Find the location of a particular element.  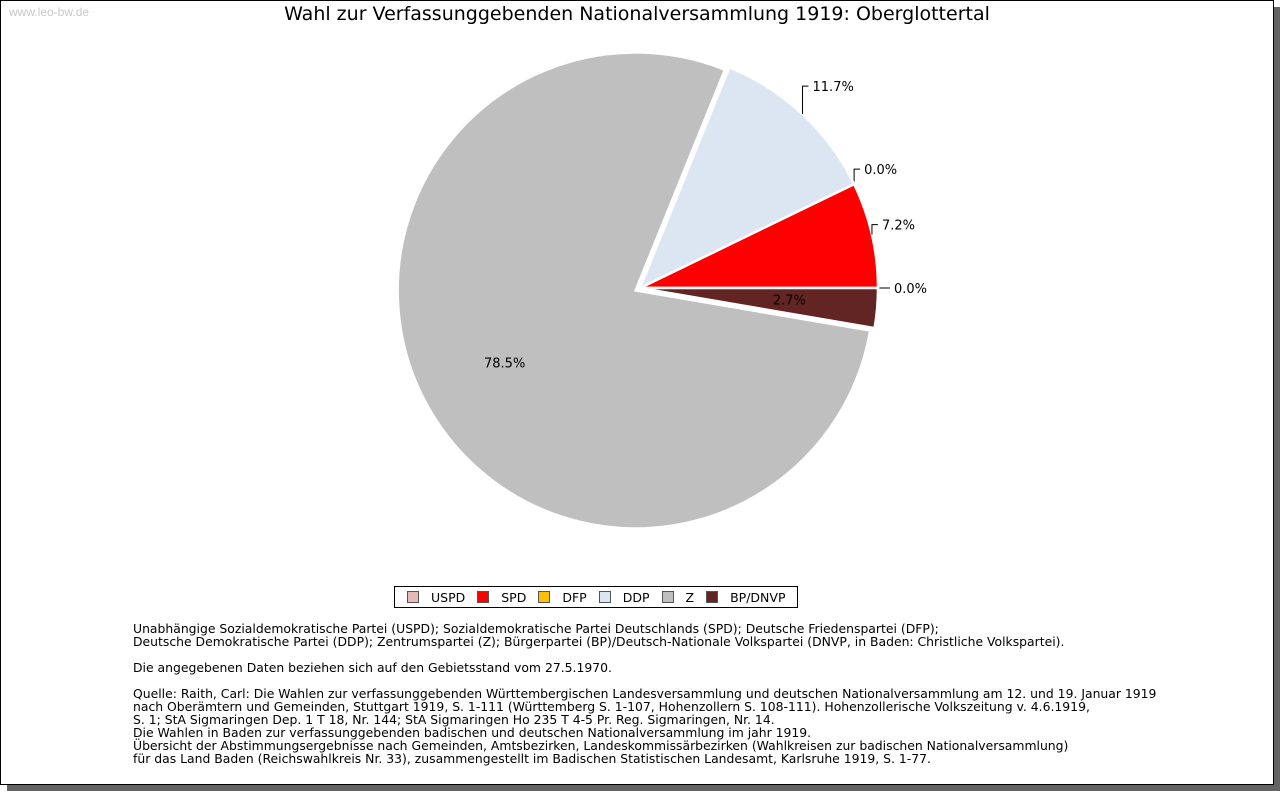

data-label-uspd: 0.0% is located at coordinates (910, 289).